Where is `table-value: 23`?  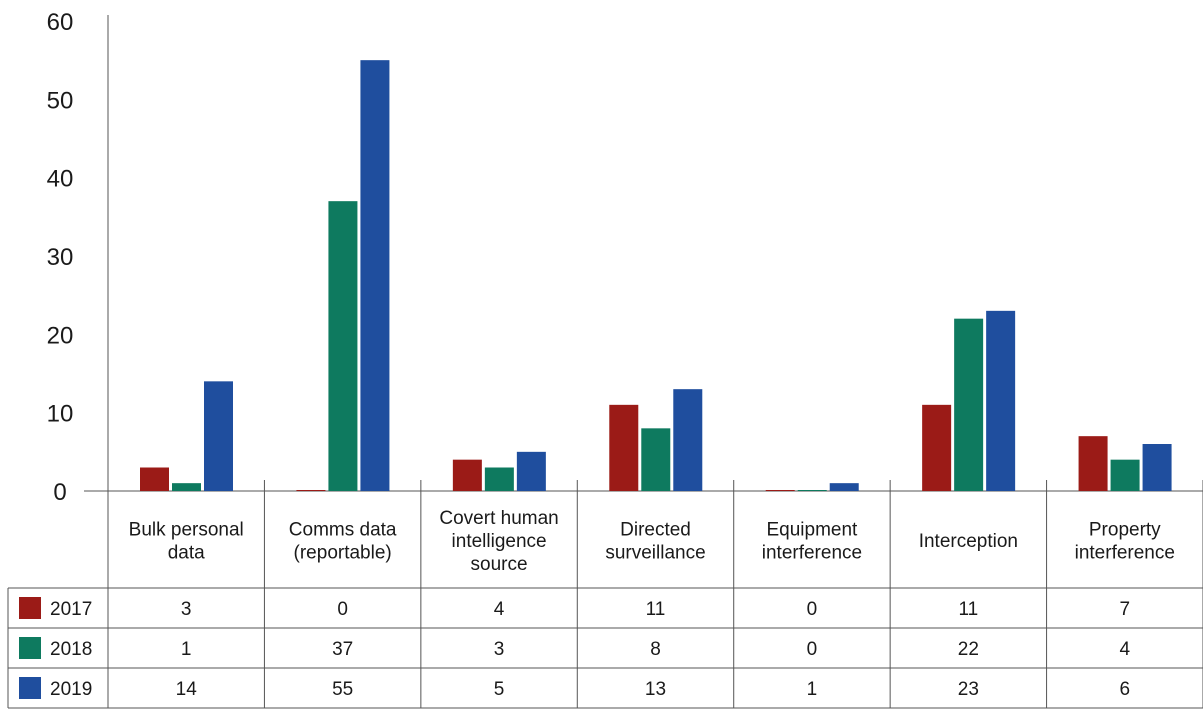
table-value: 23 is located at coordinates (968, 689).